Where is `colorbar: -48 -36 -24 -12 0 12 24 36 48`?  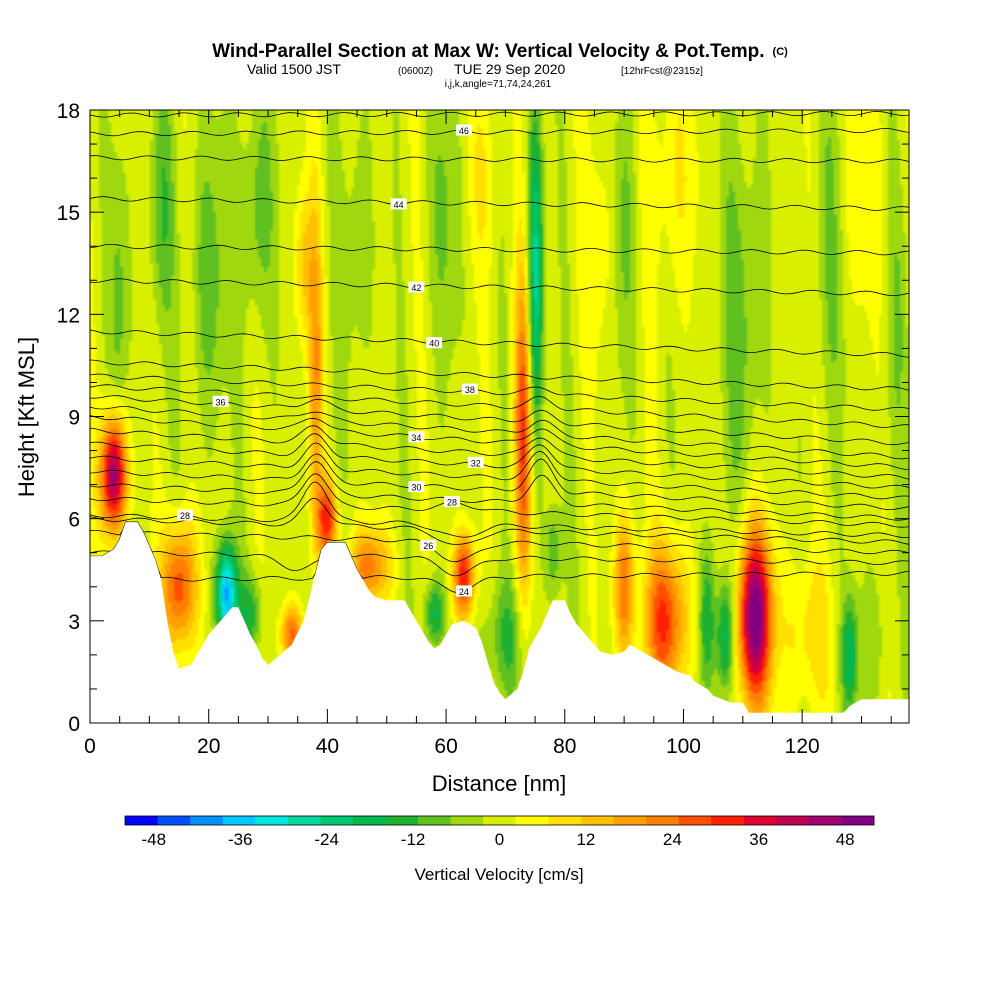 colorbar: -48 -36 -24 -12 0 12 24 36 48 is located at coordinates (499, 832).